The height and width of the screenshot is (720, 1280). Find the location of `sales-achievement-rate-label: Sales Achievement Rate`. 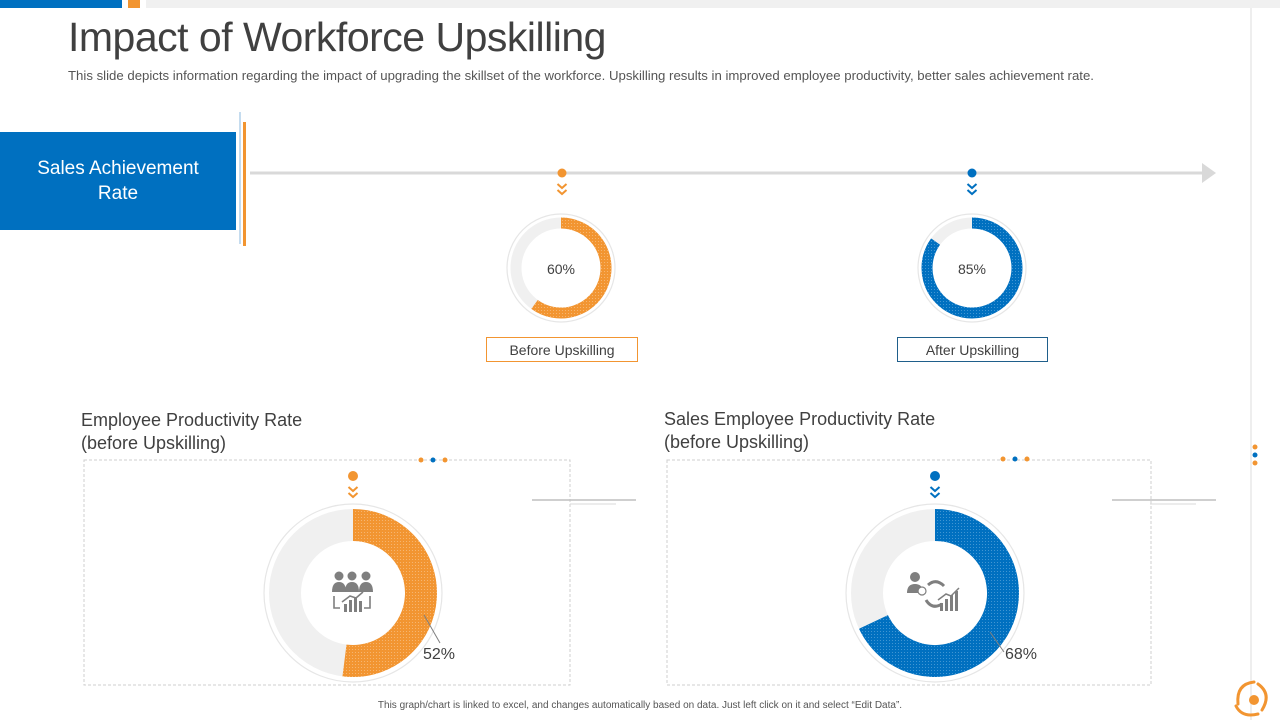

sales-achievement-rate-label: Sales Achievement Rate is located at coordinates (118, 181).